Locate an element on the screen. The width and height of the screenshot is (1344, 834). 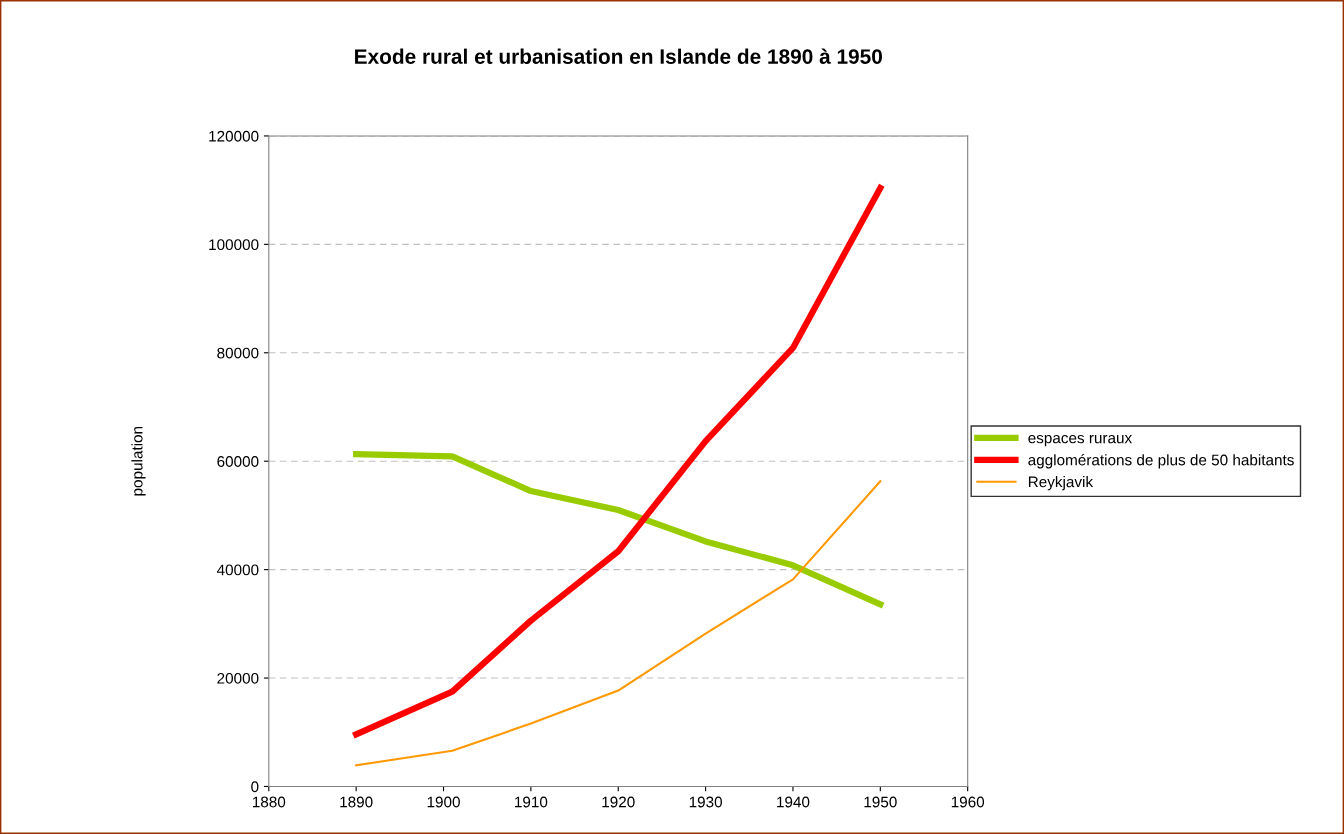
y-tick-label: 60000 is located at coordinates (238, 461).